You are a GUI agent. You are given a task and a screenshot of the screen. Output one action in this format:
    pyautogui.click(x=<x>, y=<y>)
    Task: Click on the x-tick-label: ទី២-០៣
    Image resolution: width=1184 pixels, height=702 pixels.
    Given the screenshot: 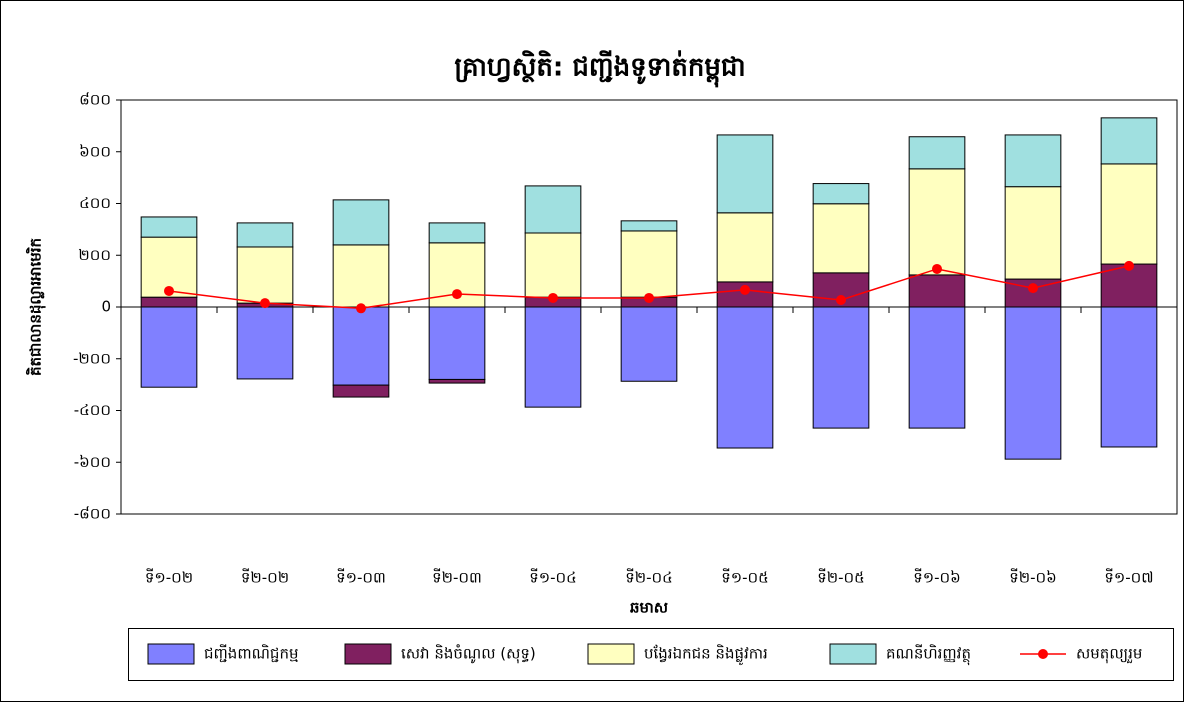 What is the action you would take?
    pyautogui.click(x=457, y=577)
    